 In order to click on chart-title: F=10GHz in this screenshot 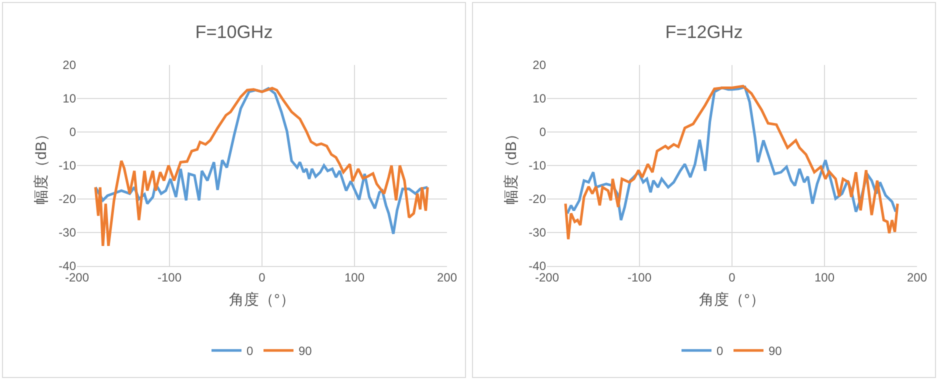, I will do `click(234, 32)`.